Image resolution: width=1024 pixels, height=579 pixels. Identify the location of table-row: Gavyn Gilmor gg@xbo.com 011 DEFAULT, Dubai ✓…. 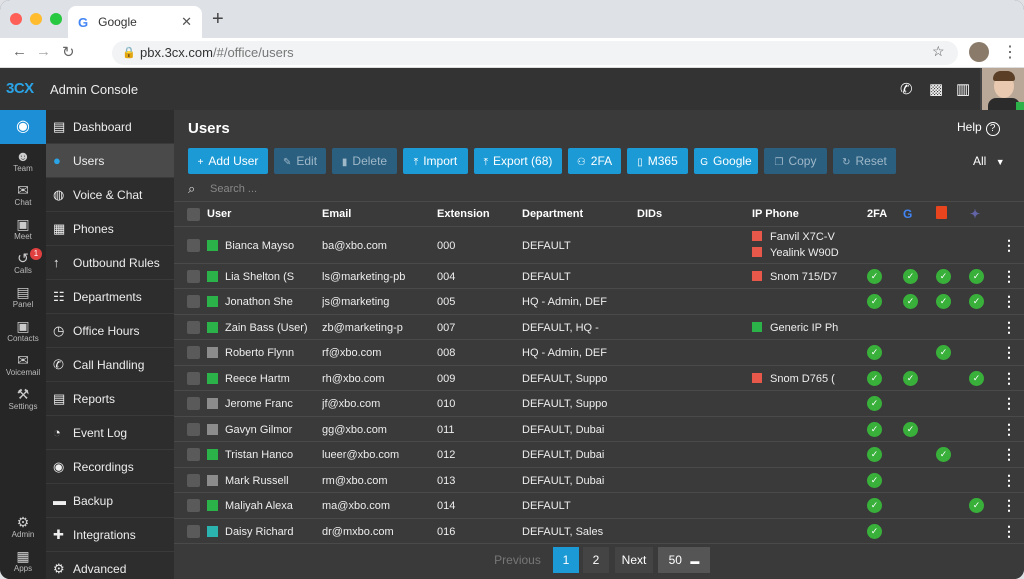
(599, 429).